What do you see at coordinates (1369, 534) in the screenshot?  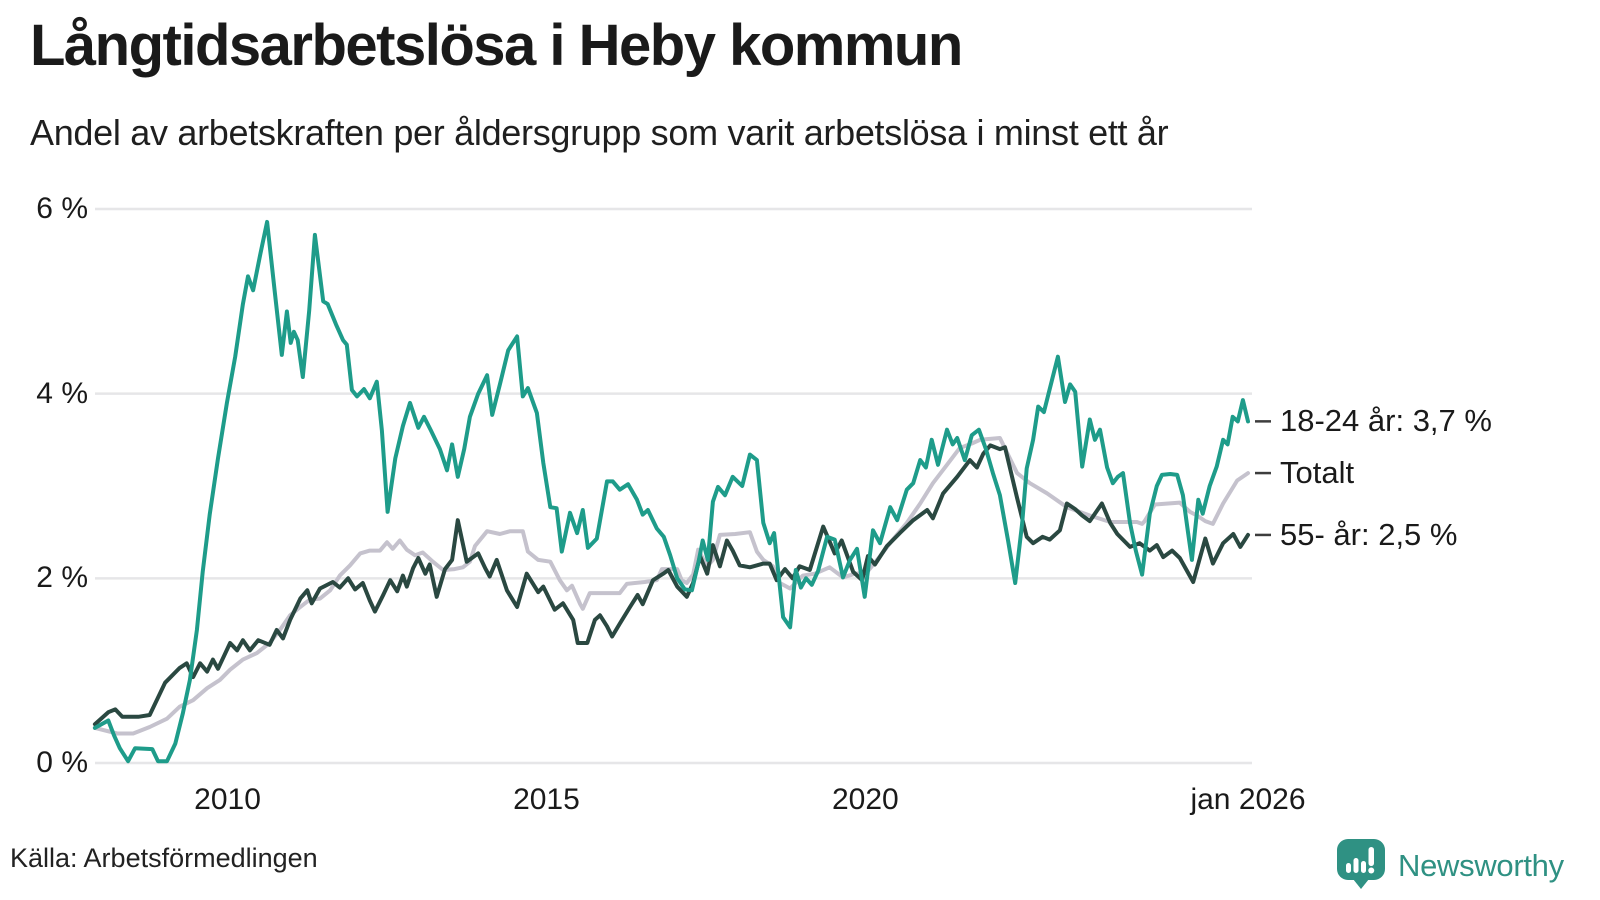 I see `series-end-label: 55- år: 2,5 %` at bounding box center [1369, 534].